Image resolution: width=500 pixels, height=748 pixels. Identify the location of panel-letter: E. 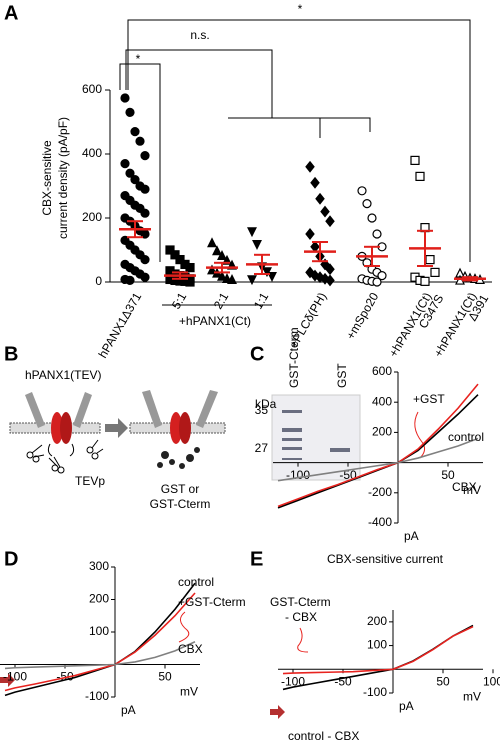
(256, 559).